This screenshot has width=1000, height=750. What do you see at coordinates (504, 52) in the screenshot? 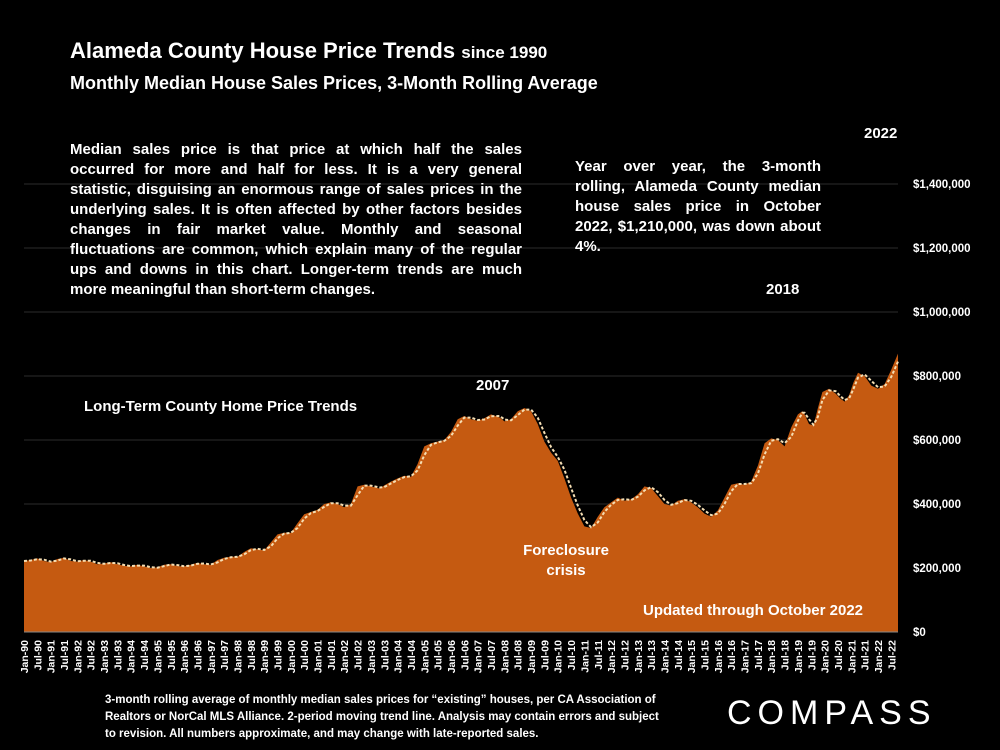
I see `chart-title-suffix: since 1990` at bounding box center [504, 52].